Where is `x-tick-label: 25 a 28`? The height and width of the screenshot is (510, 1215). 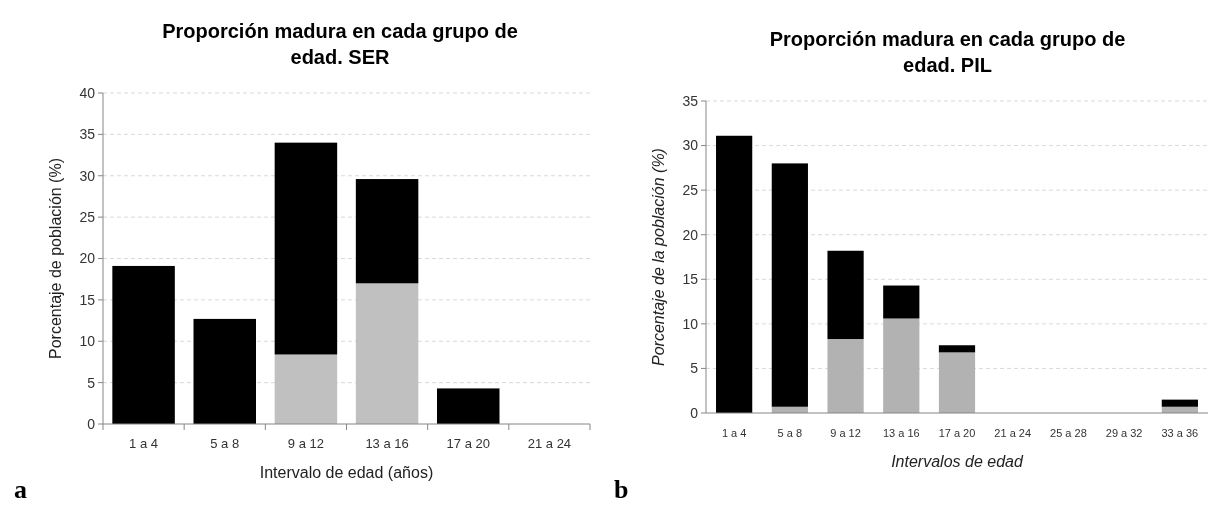
x-tick-label: 25 a 28 is located at coordinates (1068, 433).